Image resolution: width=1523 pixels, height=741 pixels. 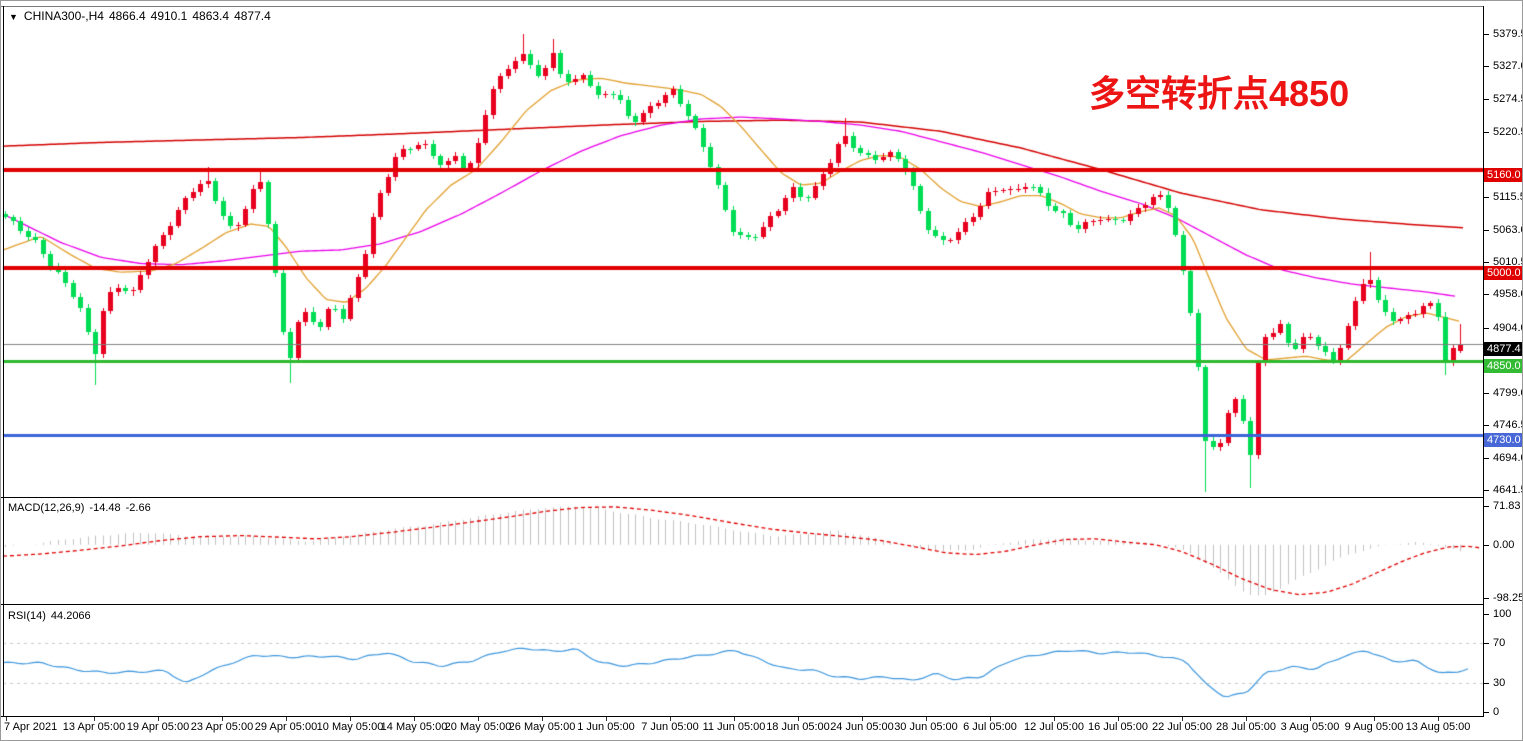 What do you see at coordinates (1503, 366) in the screenshot?
I see `price-level-tag: 4850.0` at bounding box center [1503, 366].